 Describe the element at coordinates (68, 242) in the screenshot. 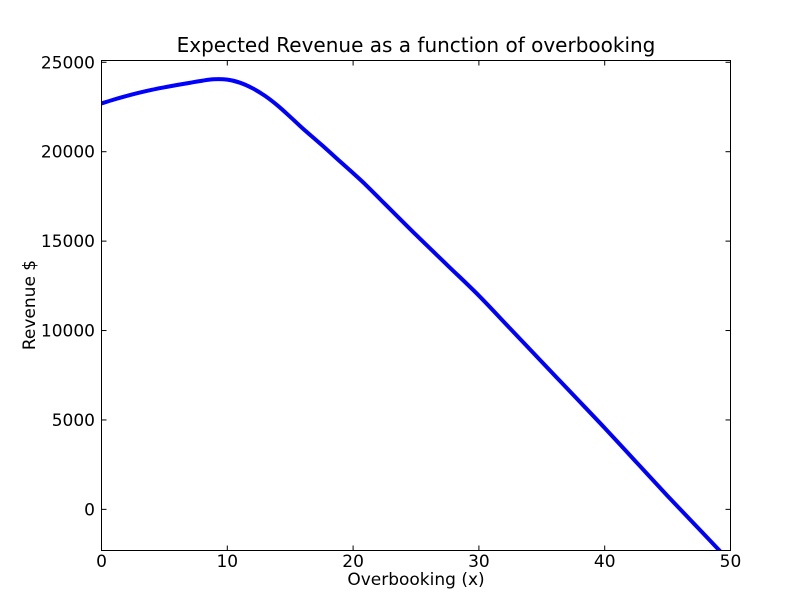

I see `y-tick-label: 15000` at that location.